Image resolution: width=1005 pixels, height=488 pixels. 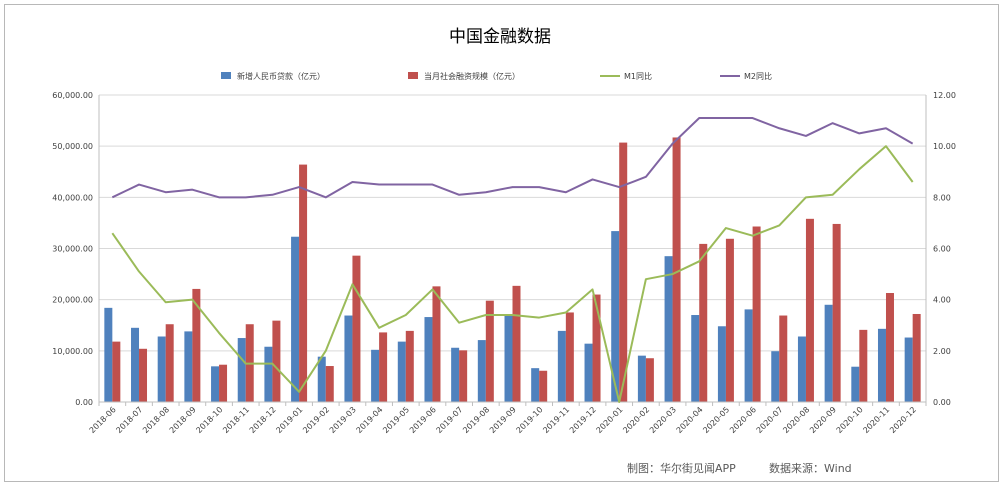 I want to click on x-tick-label: 2020-06, so click(x=743, y=420).